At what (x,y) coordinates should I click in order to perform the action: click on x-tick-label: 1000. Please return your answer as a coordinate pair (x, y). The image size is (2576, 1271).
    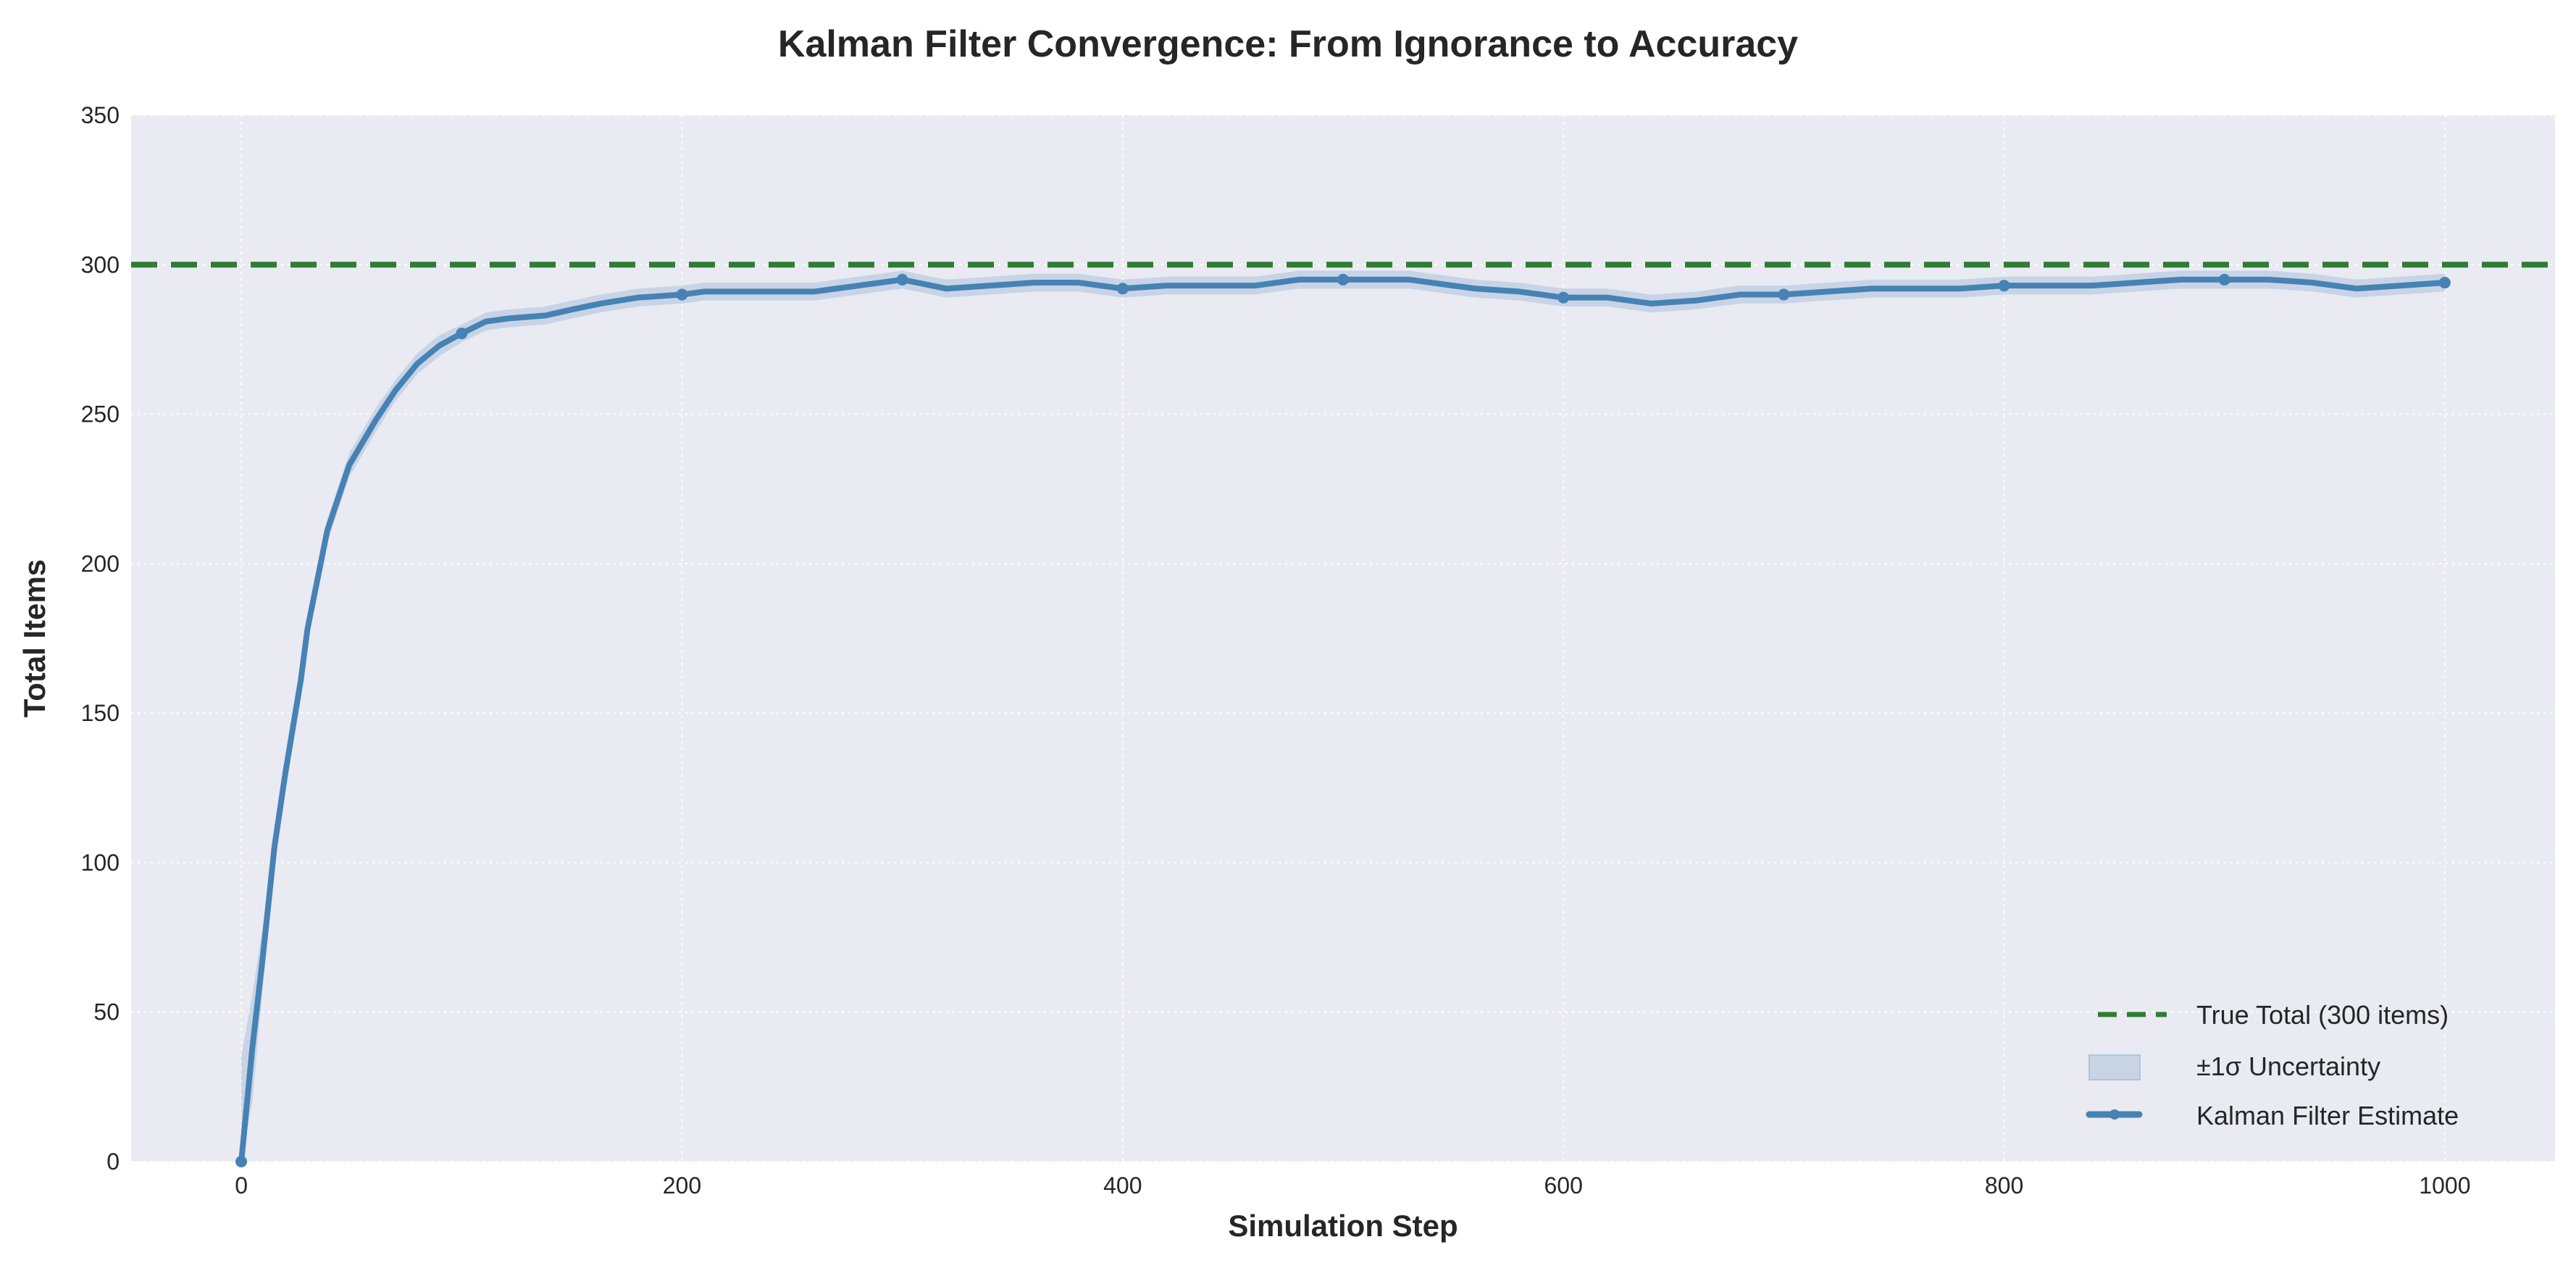
    Looking at the image, I should click on (2444, 1186).